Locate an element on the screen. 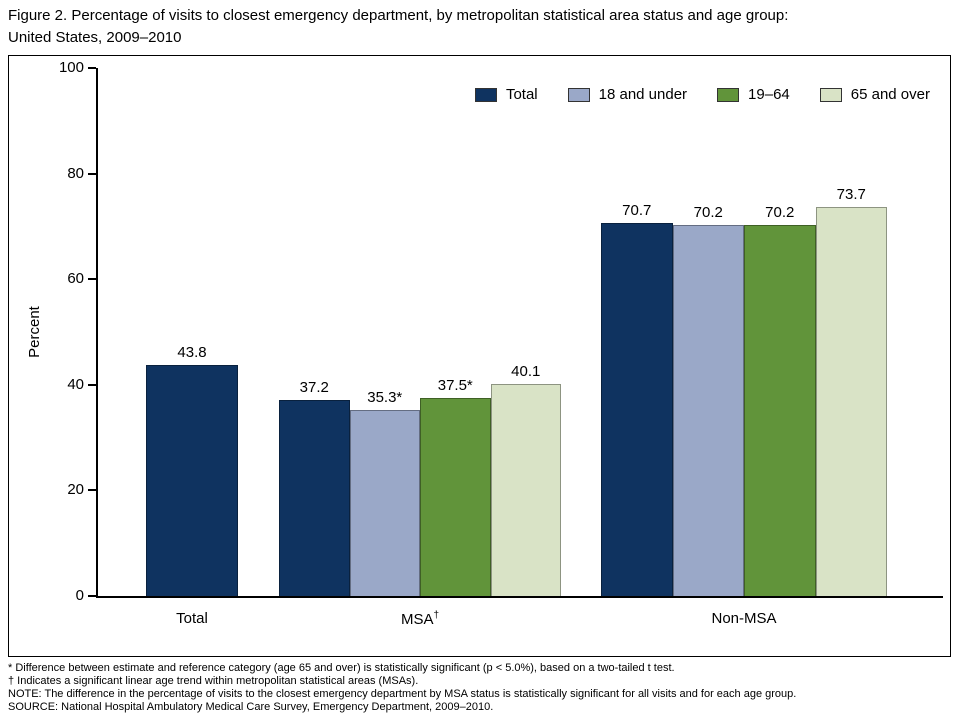  bar-value-label: 40.1 is located at coordinates (526, 372).